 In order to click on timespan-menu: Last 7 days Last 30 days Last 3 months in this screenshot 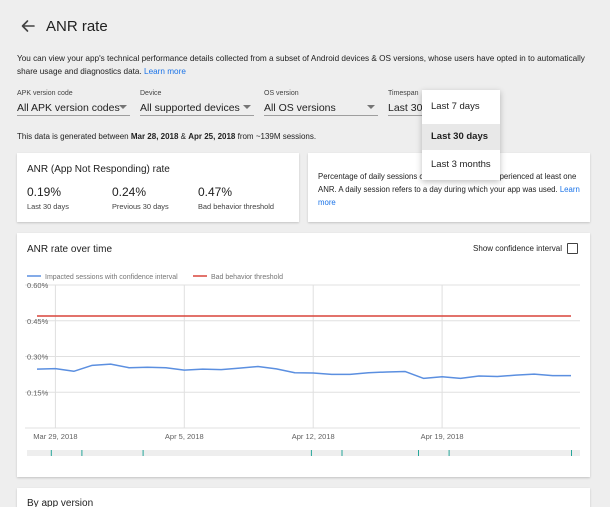, I will do `click(461, 135)`.